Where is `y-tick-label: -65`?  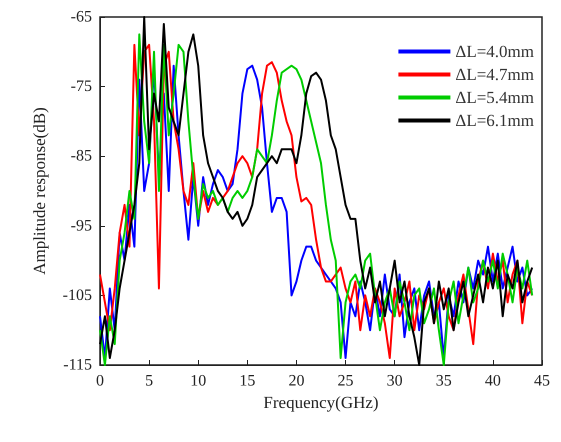 y-tick-label: -65 is located at coordinates (81, 17).